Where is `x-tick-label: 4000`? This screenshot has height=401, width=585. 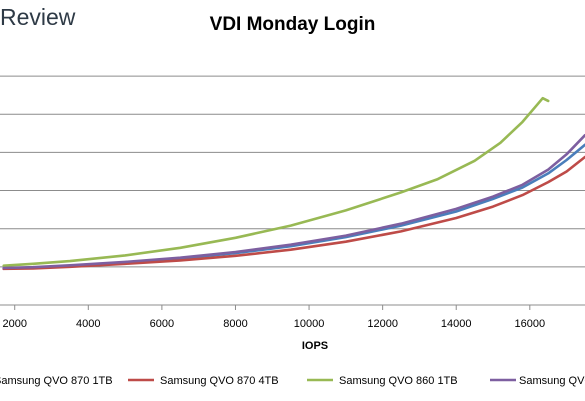
x-tick-label: 4000 is located at coordinates (88, 324).